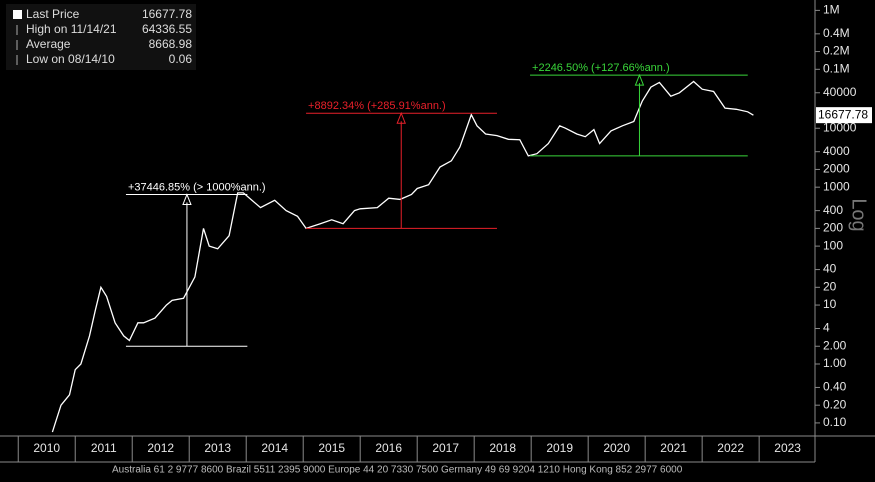 This screenshot has width=875, height=482. I want to click on y-tick-label: 1000, so click(836, 186).